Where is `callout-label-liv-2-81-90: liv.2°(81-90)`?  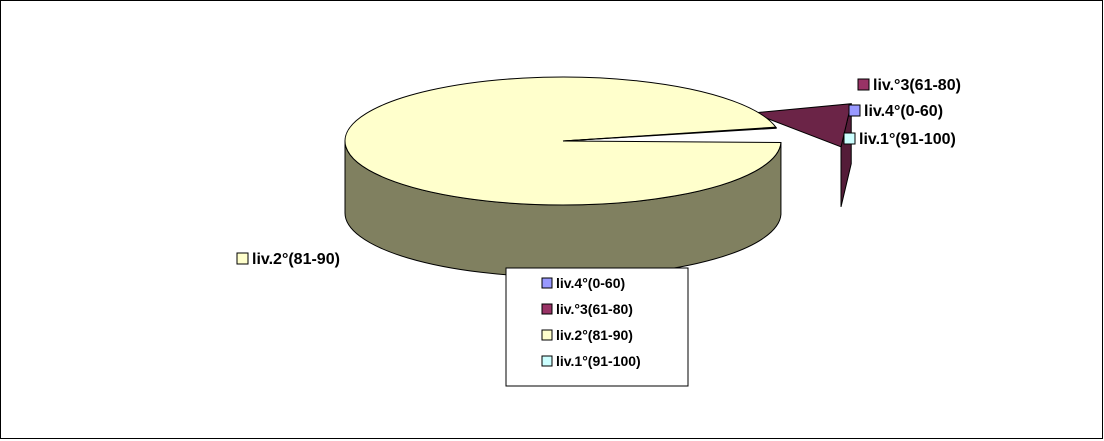
callout-label-liv-2-81-90: liv.2°(81-90) is located at coordinates (296, 259).